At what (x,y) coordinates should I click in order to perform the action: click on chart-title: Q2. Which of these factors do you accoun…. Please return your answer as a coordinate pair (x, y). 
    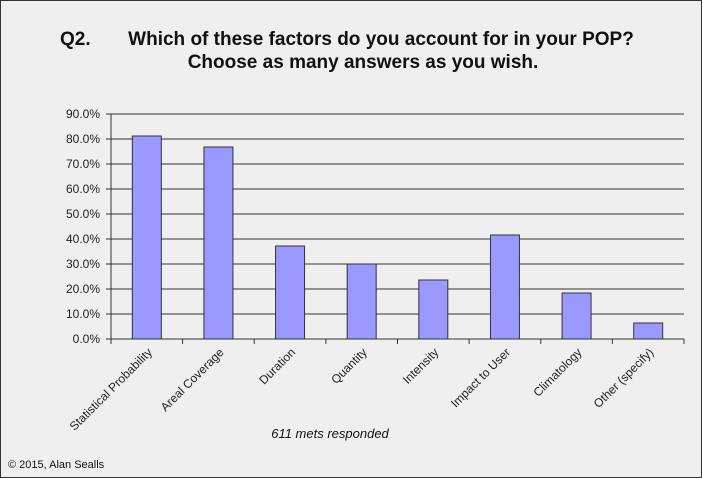
    Looking at the image, I should click on (351, 51).